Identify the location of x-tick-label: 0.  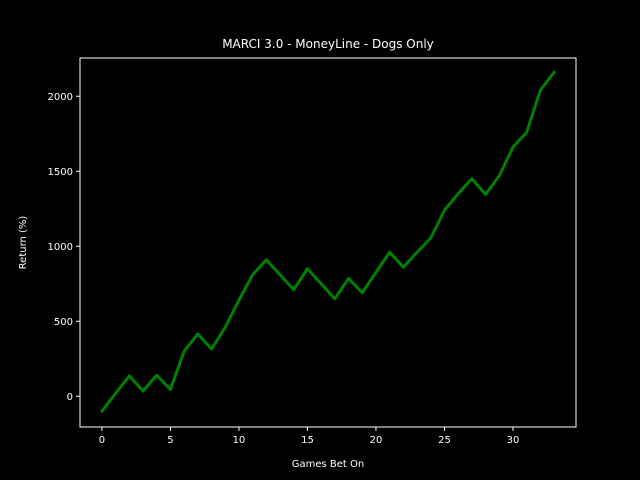
(102, 440).